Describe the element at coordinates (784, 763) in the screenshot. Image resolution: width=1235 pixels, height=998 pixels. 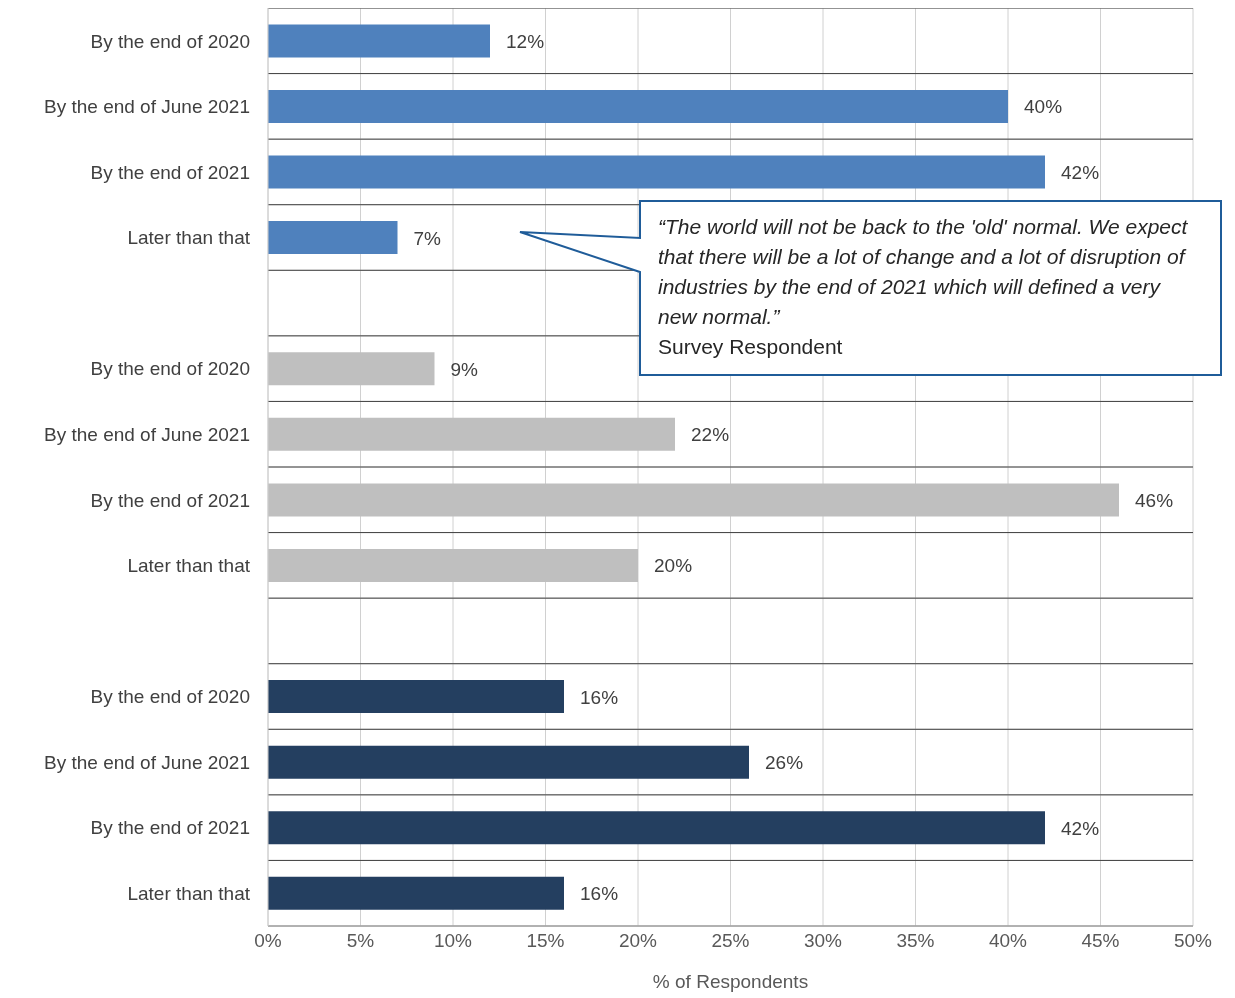
I see `data-label: 26%` at that location.